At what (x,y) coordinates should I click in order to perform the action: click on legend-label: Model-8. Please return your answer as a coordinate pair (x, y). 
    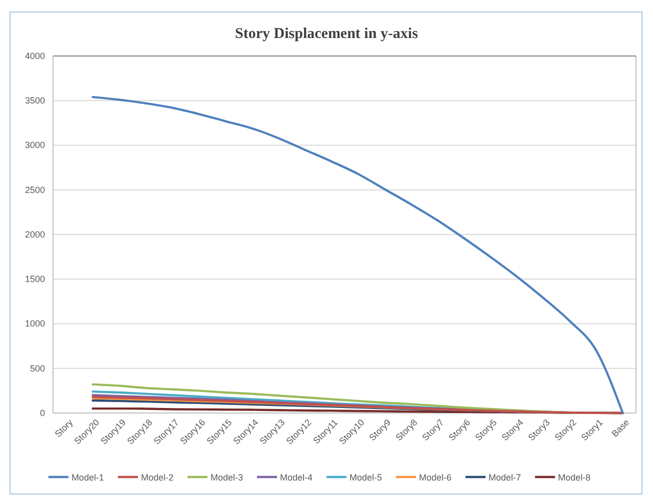
    Looking at the image, I should click on (574, 477).